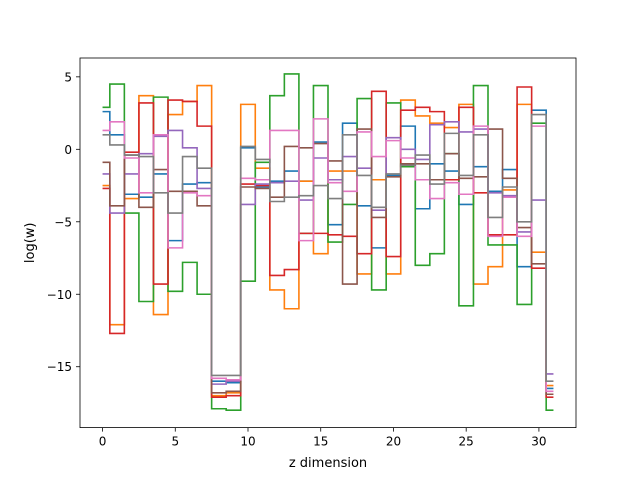 The width and height of the screenshot is (640, 484). Describe the element at coordinates (393, 442) in the screenshot. I see `x-tick-label: 20` at that location.